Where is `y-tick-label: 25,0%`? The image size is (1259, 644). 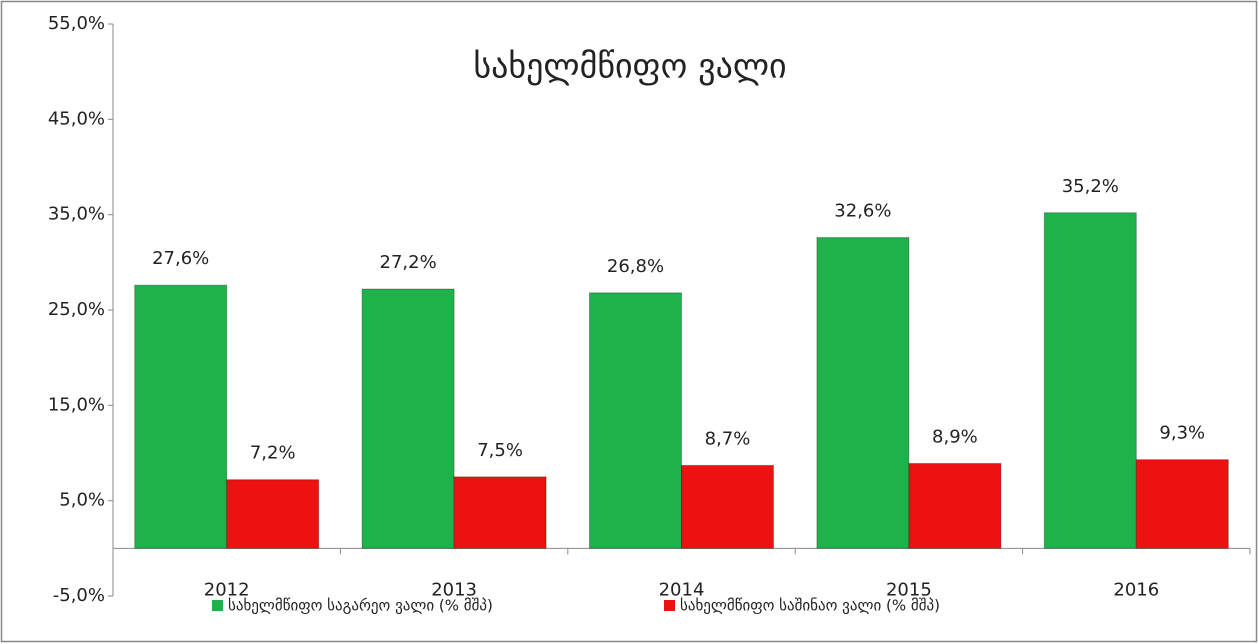 y-tick-label: 25,0% is located at coordinates (76, 309).